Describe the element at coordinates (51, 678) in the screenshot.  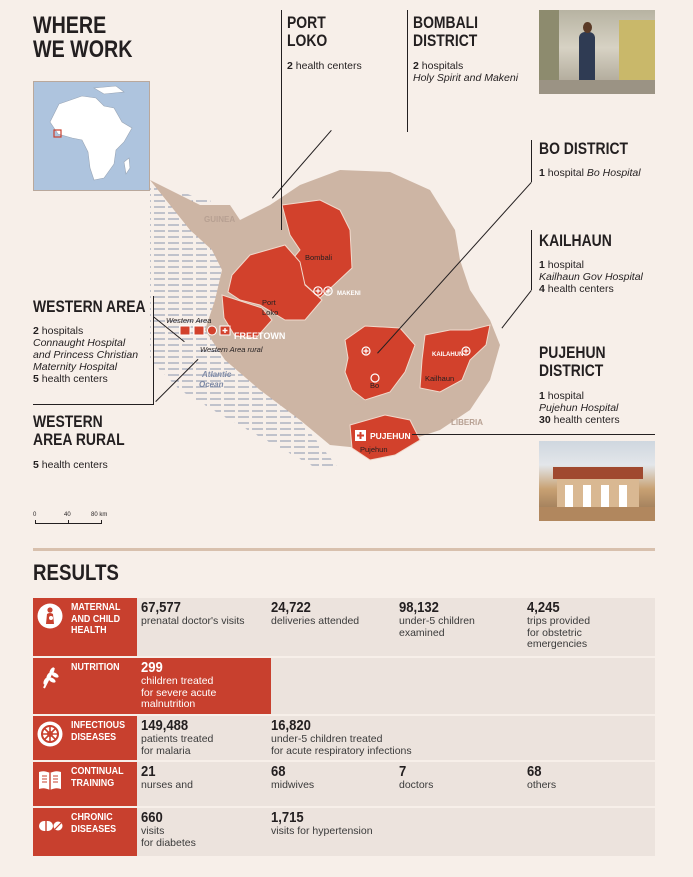
I see `wheat-icon` at that location.